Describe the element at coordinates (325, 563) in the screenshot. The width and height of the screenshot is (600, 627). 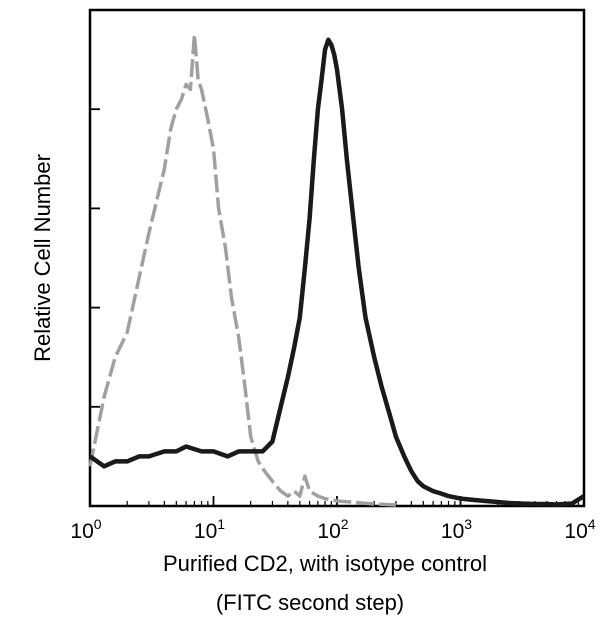
I see `x-axis-title: Purified CD2, with isotype control` at that location.